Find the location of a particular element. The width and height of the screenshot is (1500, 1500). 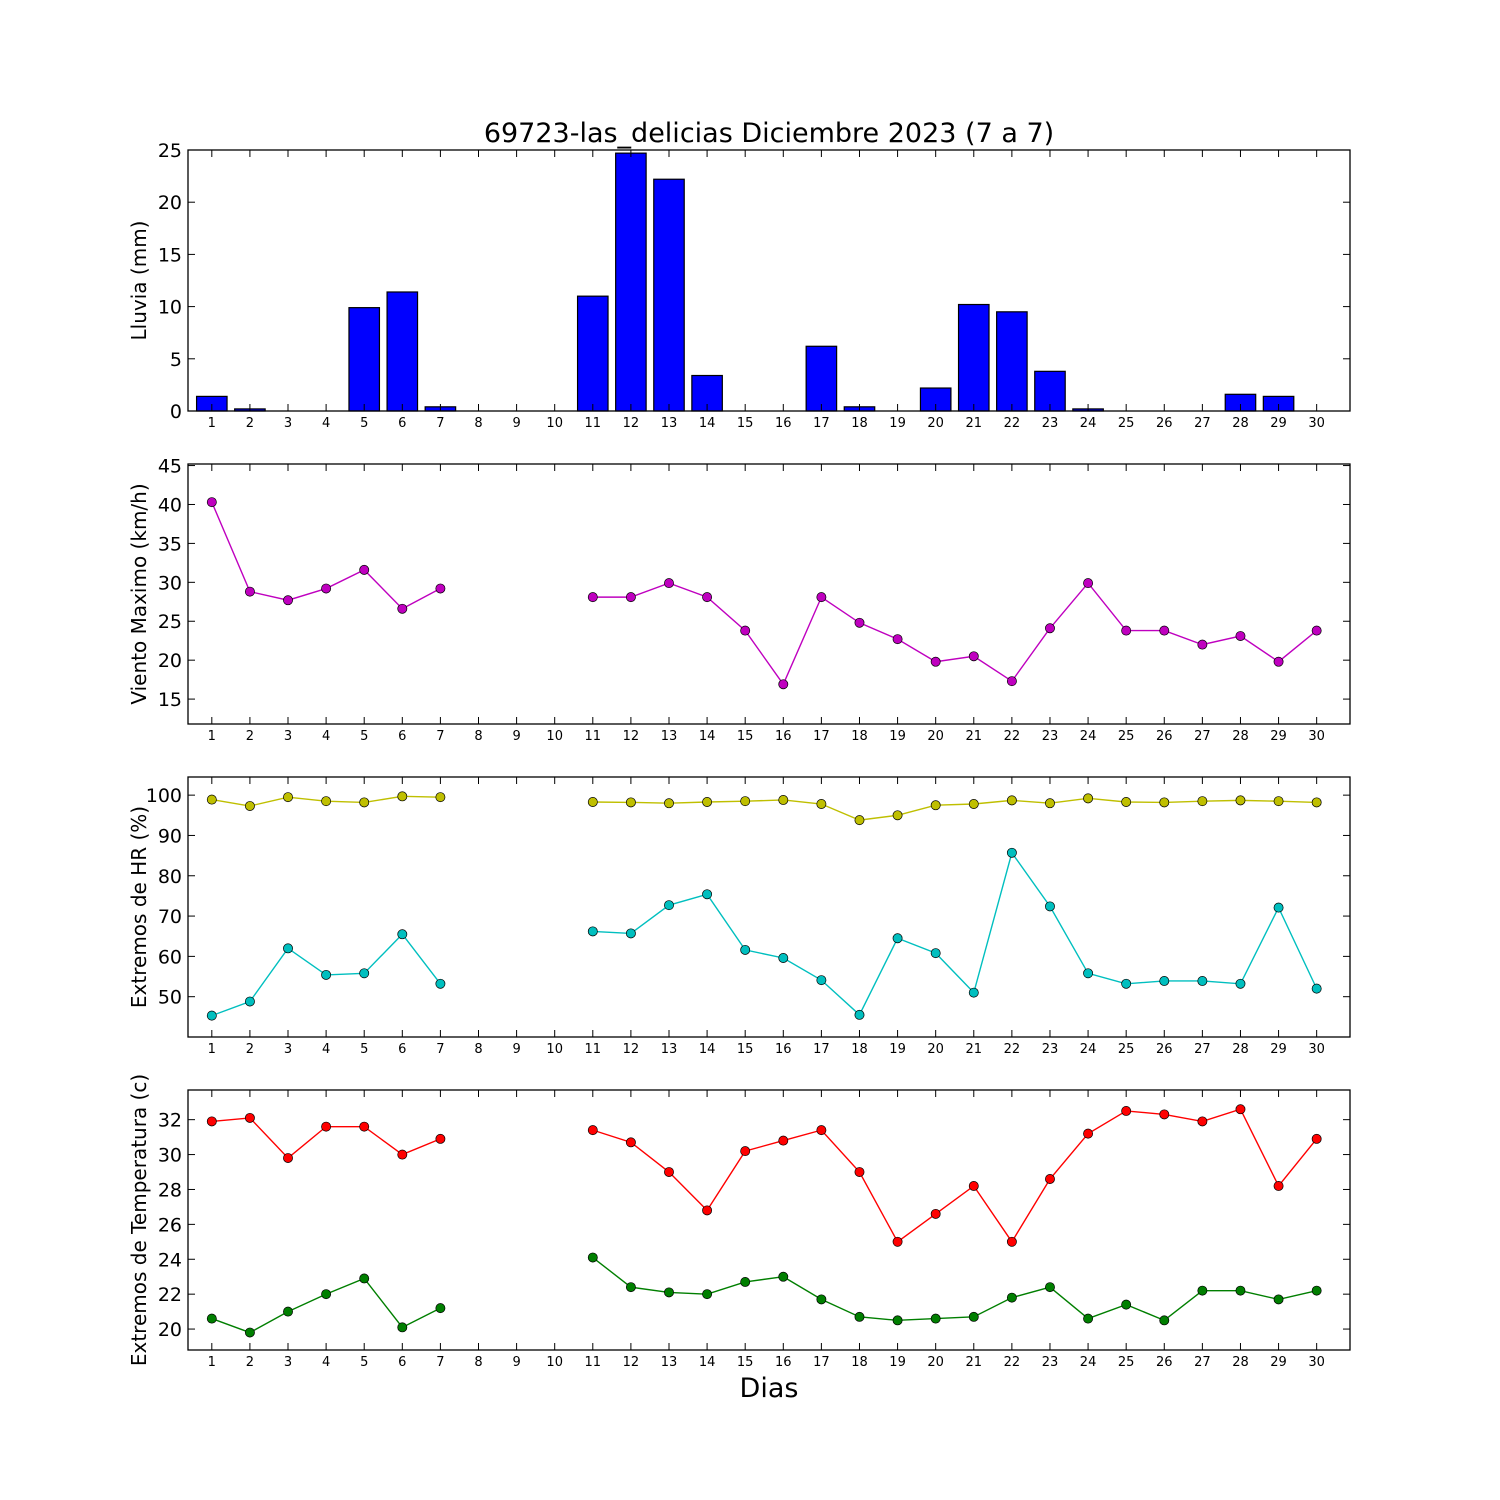

y-tick-label: 45 is located at coordinates (170, 467).